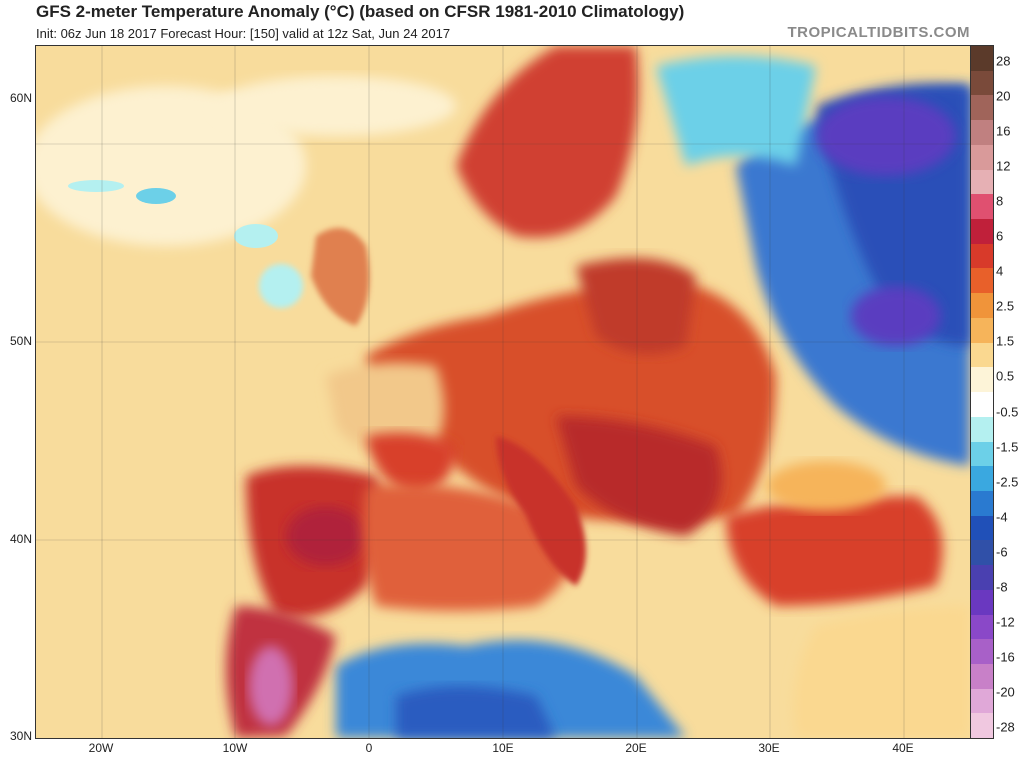  Describe the element at coordinates (547, 142) in the screenshot. I see `scandinavia-warm-region` at that location.